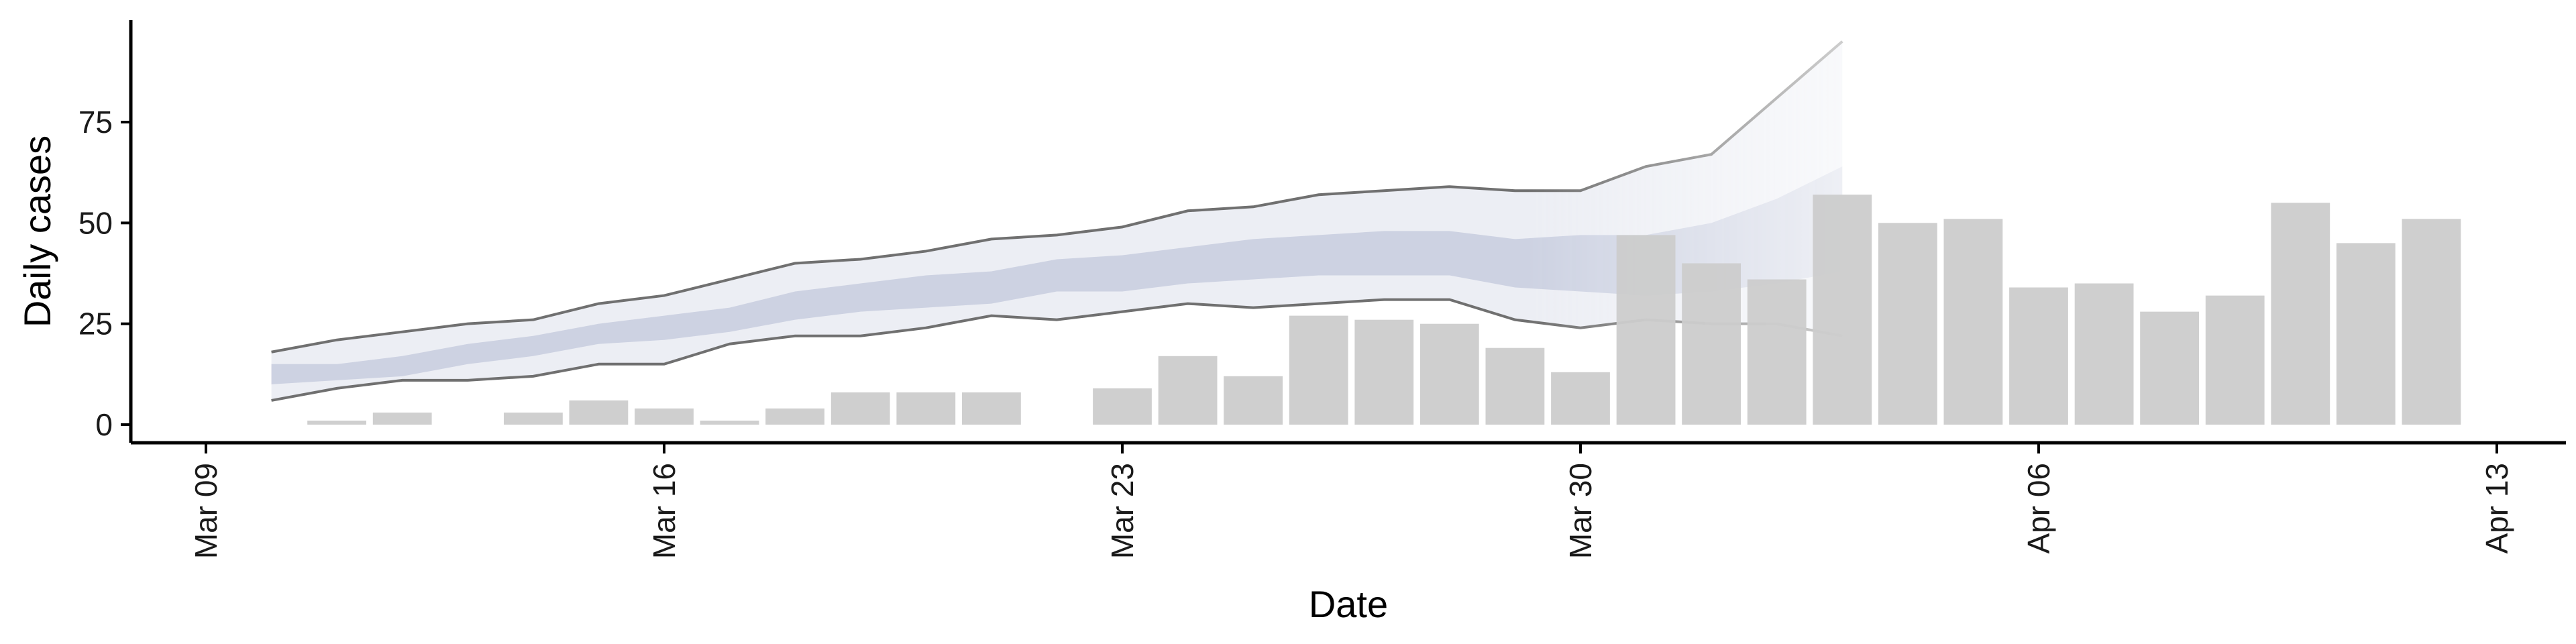  Describe the element at coordinates (104, 424) in the screenshot. I see `y-tick-label: 0` at that location.